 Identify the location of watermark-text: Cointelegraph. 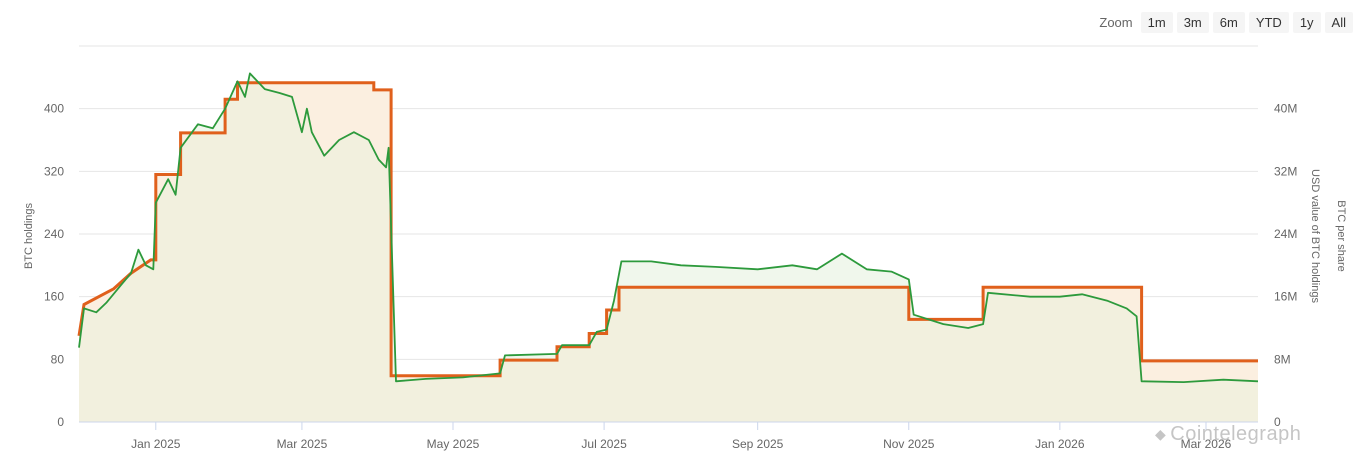
(1236, 434).